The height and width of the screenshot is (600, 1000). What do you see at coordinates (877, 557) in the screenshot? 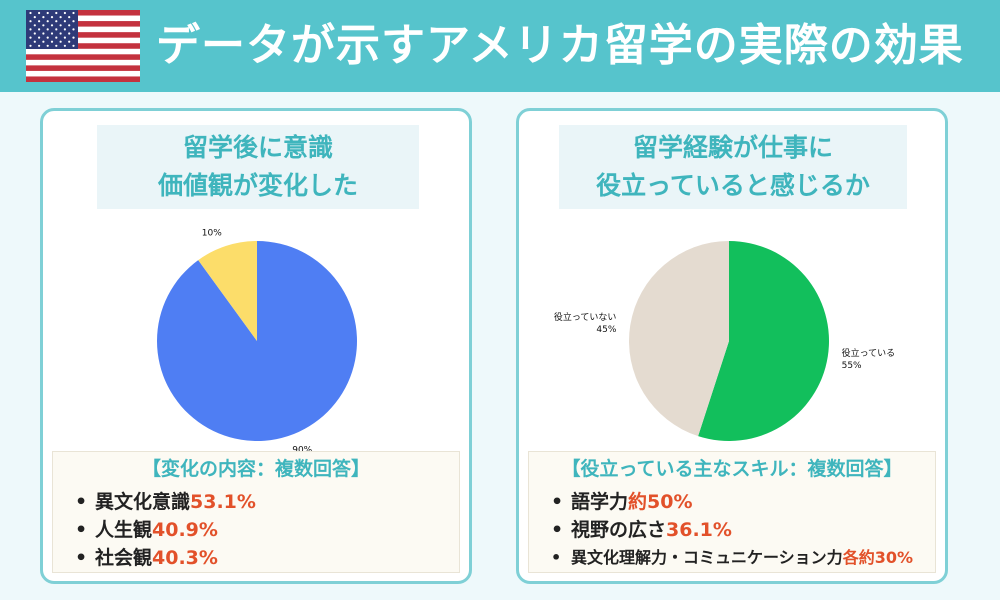
I see `item-value: 各約30%` at bounding box center [877, 557].